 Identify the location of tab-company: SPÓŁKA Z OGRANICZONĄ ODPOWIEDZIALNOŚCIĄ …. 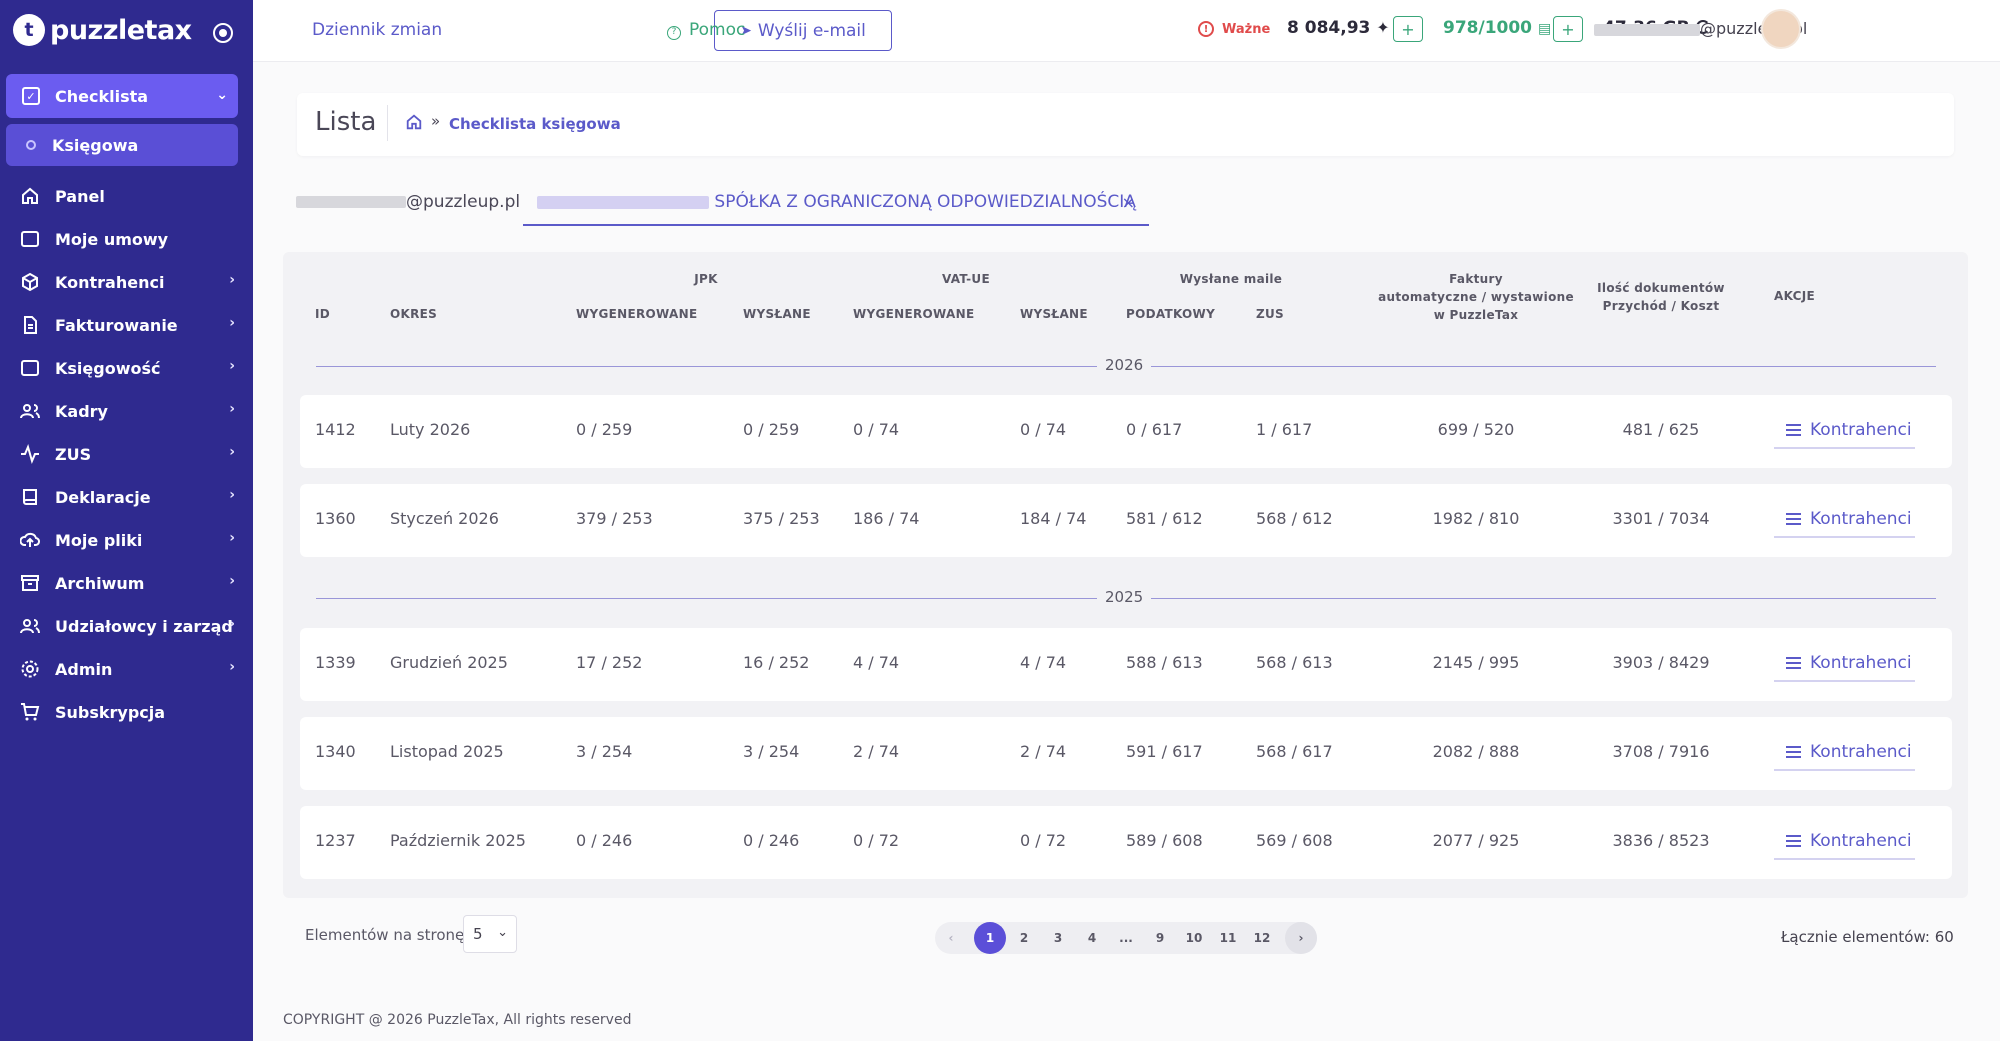
(836, 203).